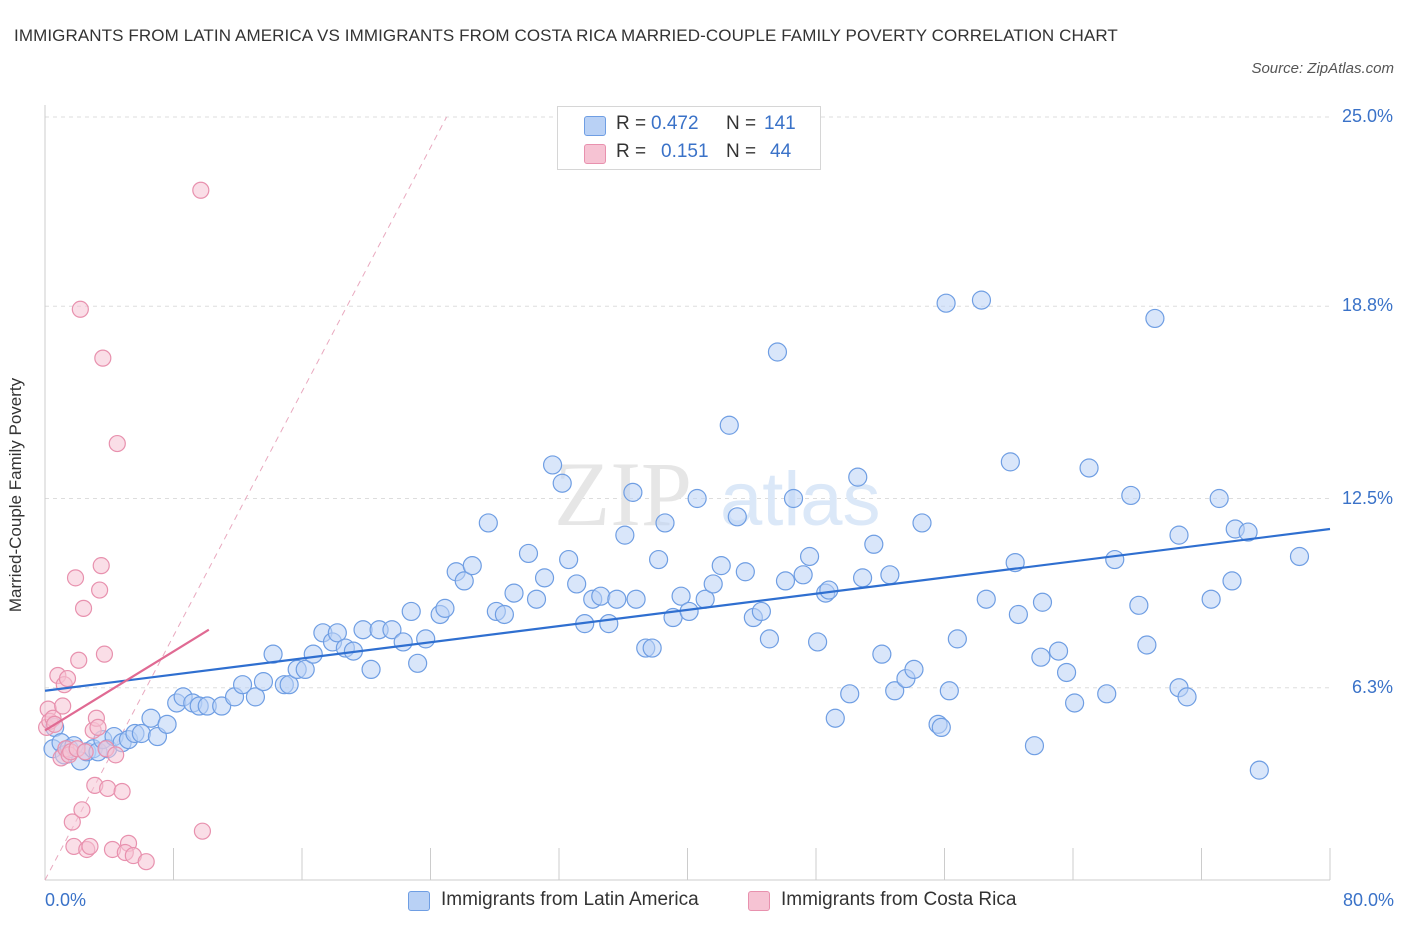 Image resolution: width=1406 pixels, height=930 pixels. I want to click on legend-item-costa-rica: Immigrants from Costa Rica, so click(898, 902).